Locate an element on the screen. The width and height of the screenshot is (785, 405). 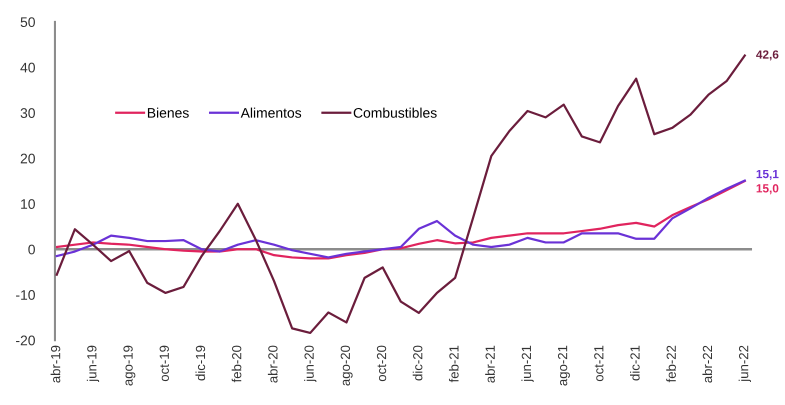
x-tick-label: oct-21 is located at coordinates (599, 364).